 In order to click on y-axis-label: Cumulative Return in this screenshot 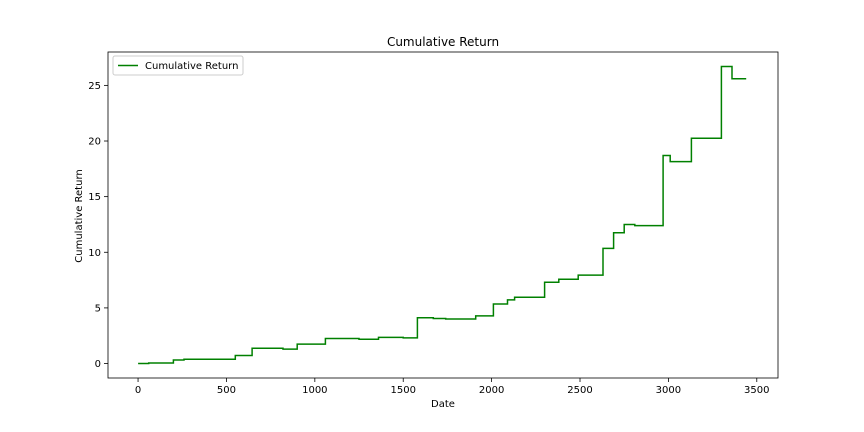, I will do `click(79, 215)`.